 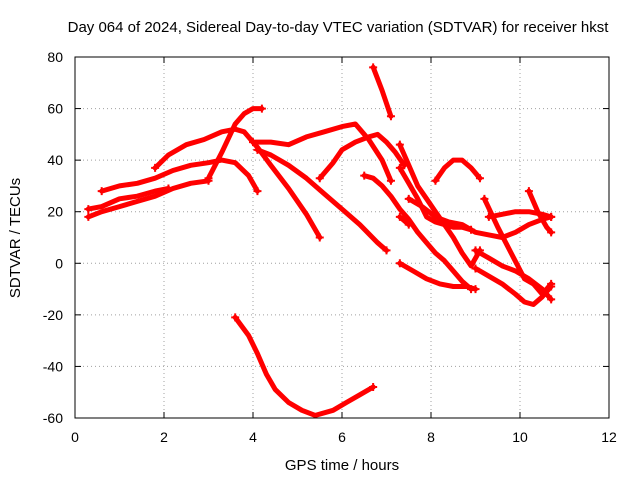 I want to click on x-tick-labels: 0 2 4 6 8 10 12, so click(x=344, y=437).